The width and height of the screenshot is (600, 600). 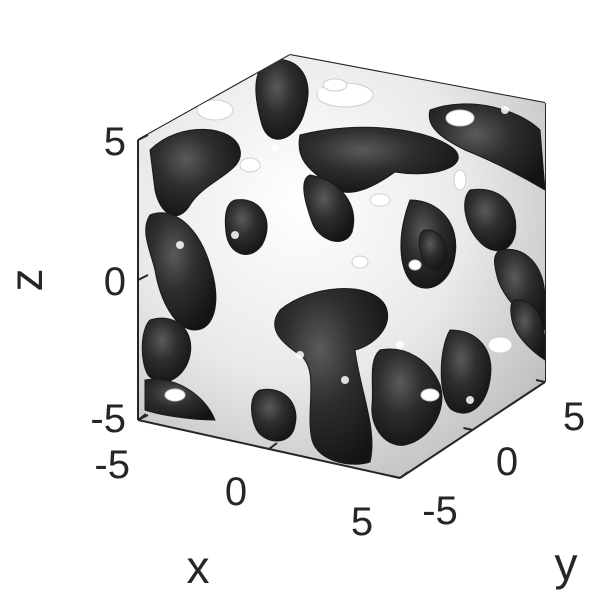 What do you see at coordinates (108, 419) in the screenshot?
I see `z-tick-label-neg5: -5` at bounding box center [108, 419].